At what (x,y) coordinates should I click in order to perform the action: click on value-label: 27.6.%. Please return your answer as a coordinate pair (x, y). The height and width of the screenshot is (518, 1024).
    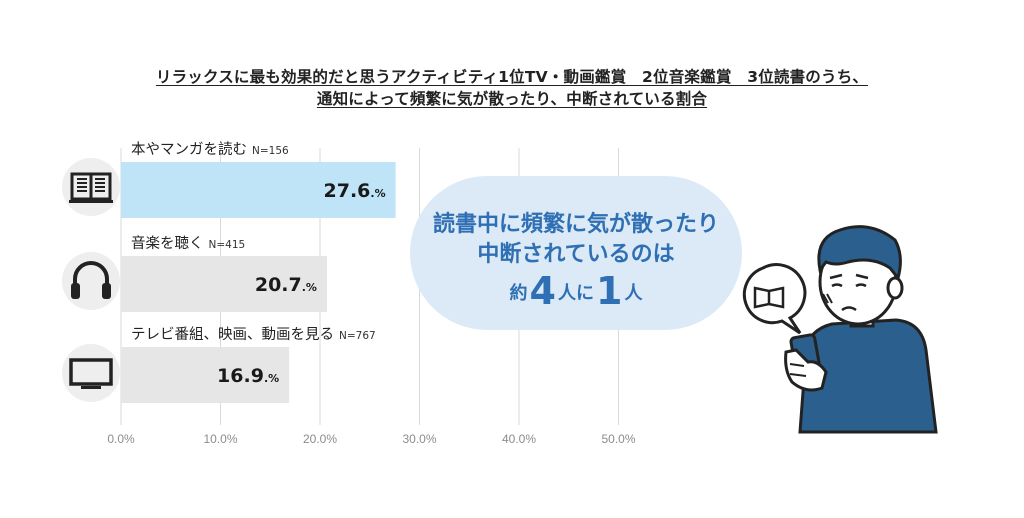
    Looking at the image, I should click on (355, 191).